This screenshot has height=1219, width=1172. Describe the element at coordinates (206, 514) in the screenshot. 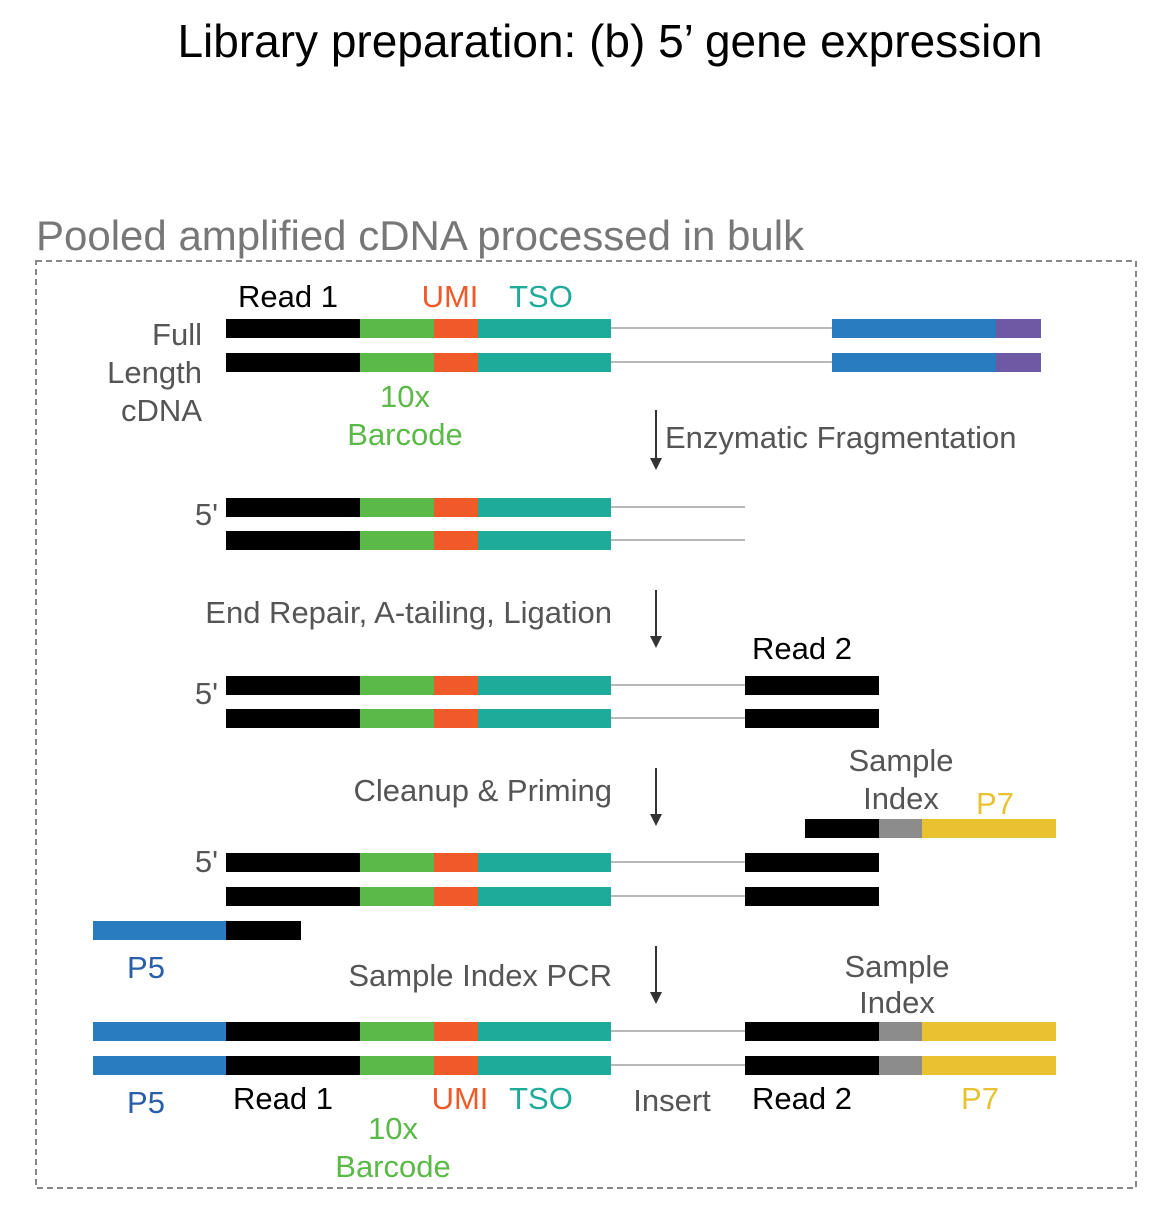

I see `five-prime-label-2: 5'` at that location.